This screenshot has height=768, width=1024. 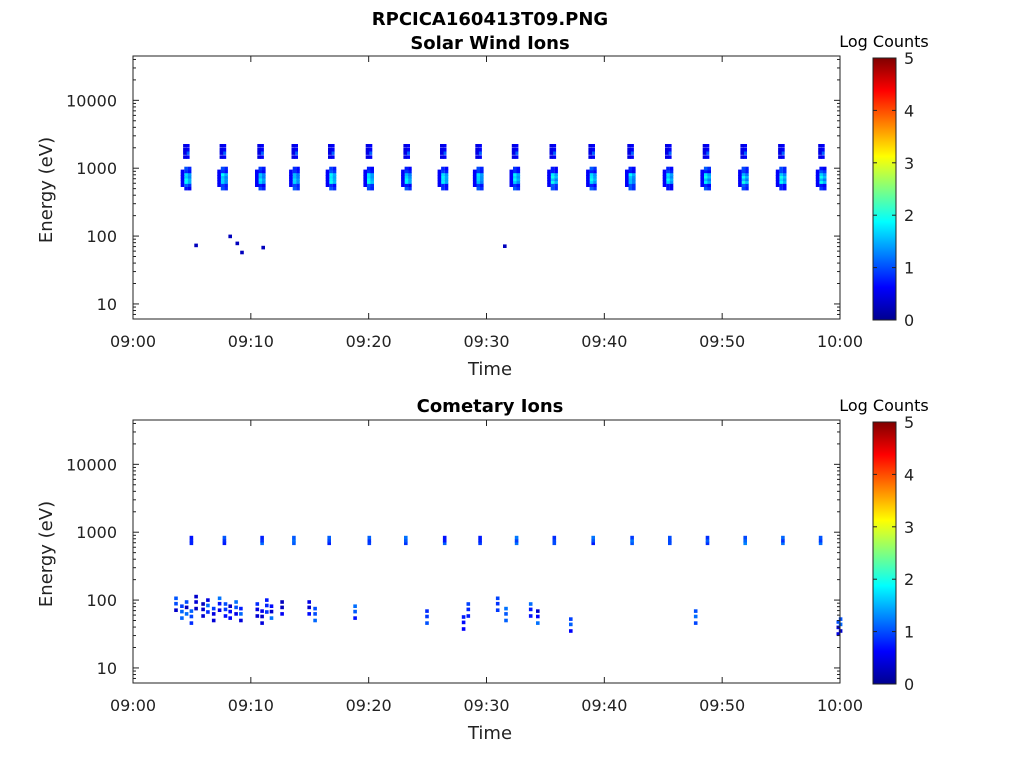 I want to click on colorbar-tick-label: 1, so click(x=909, y=632).